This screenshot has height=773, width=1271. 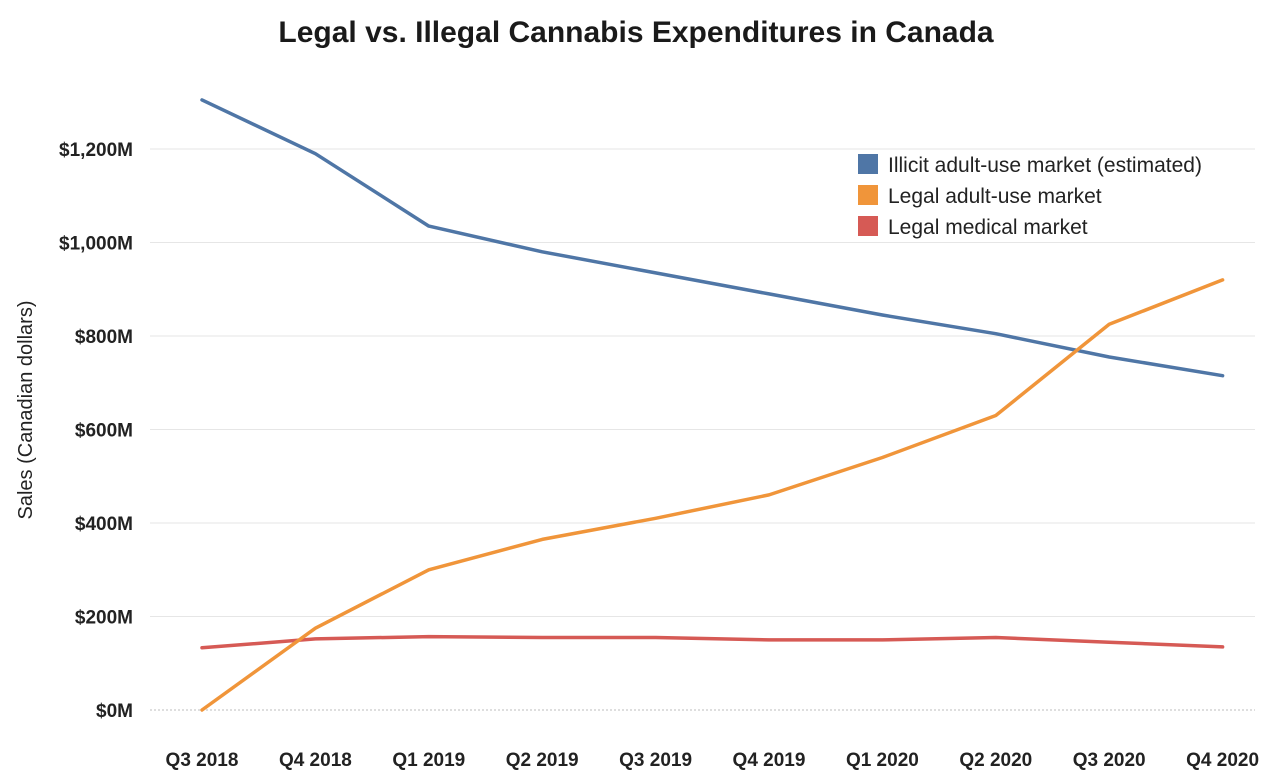 What do you see at coordinates (995, 196) in the screenshot?
I see `legend-label: Legal adult-use market` at bounding box center [995, 196].